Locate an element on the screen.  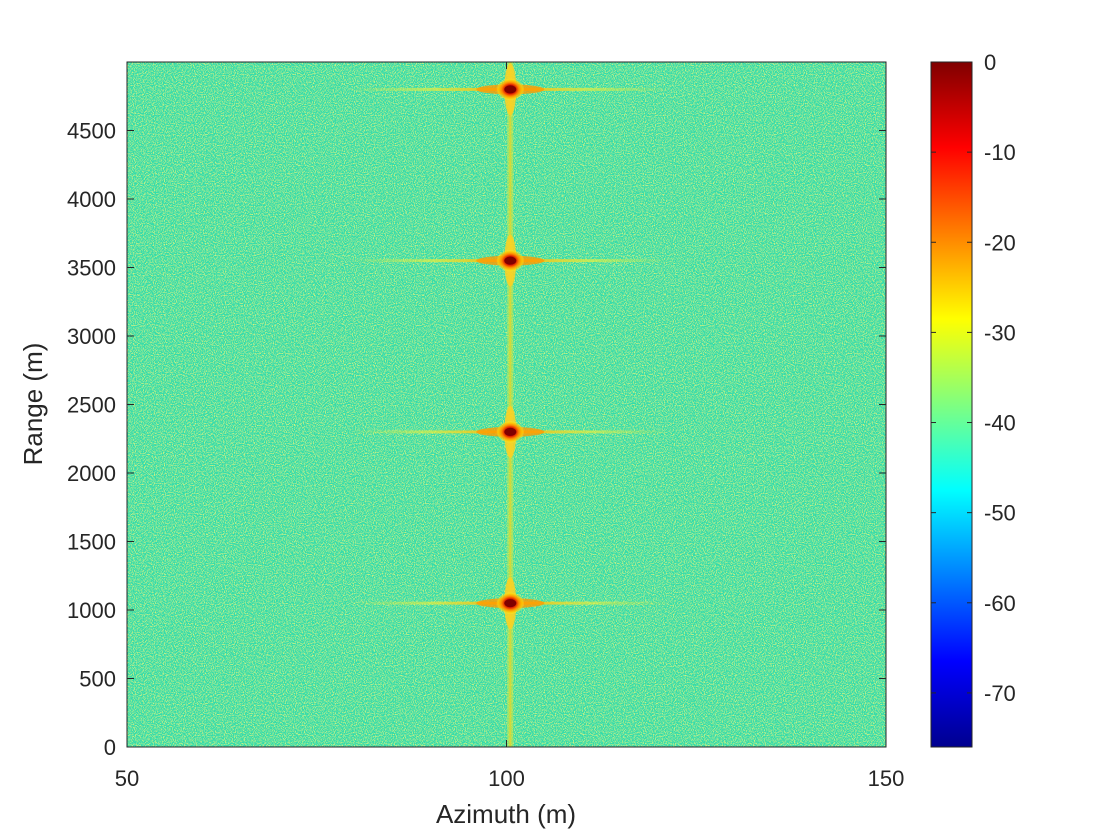
y-tick-label: 1500 is located at coordinates (91, 542).